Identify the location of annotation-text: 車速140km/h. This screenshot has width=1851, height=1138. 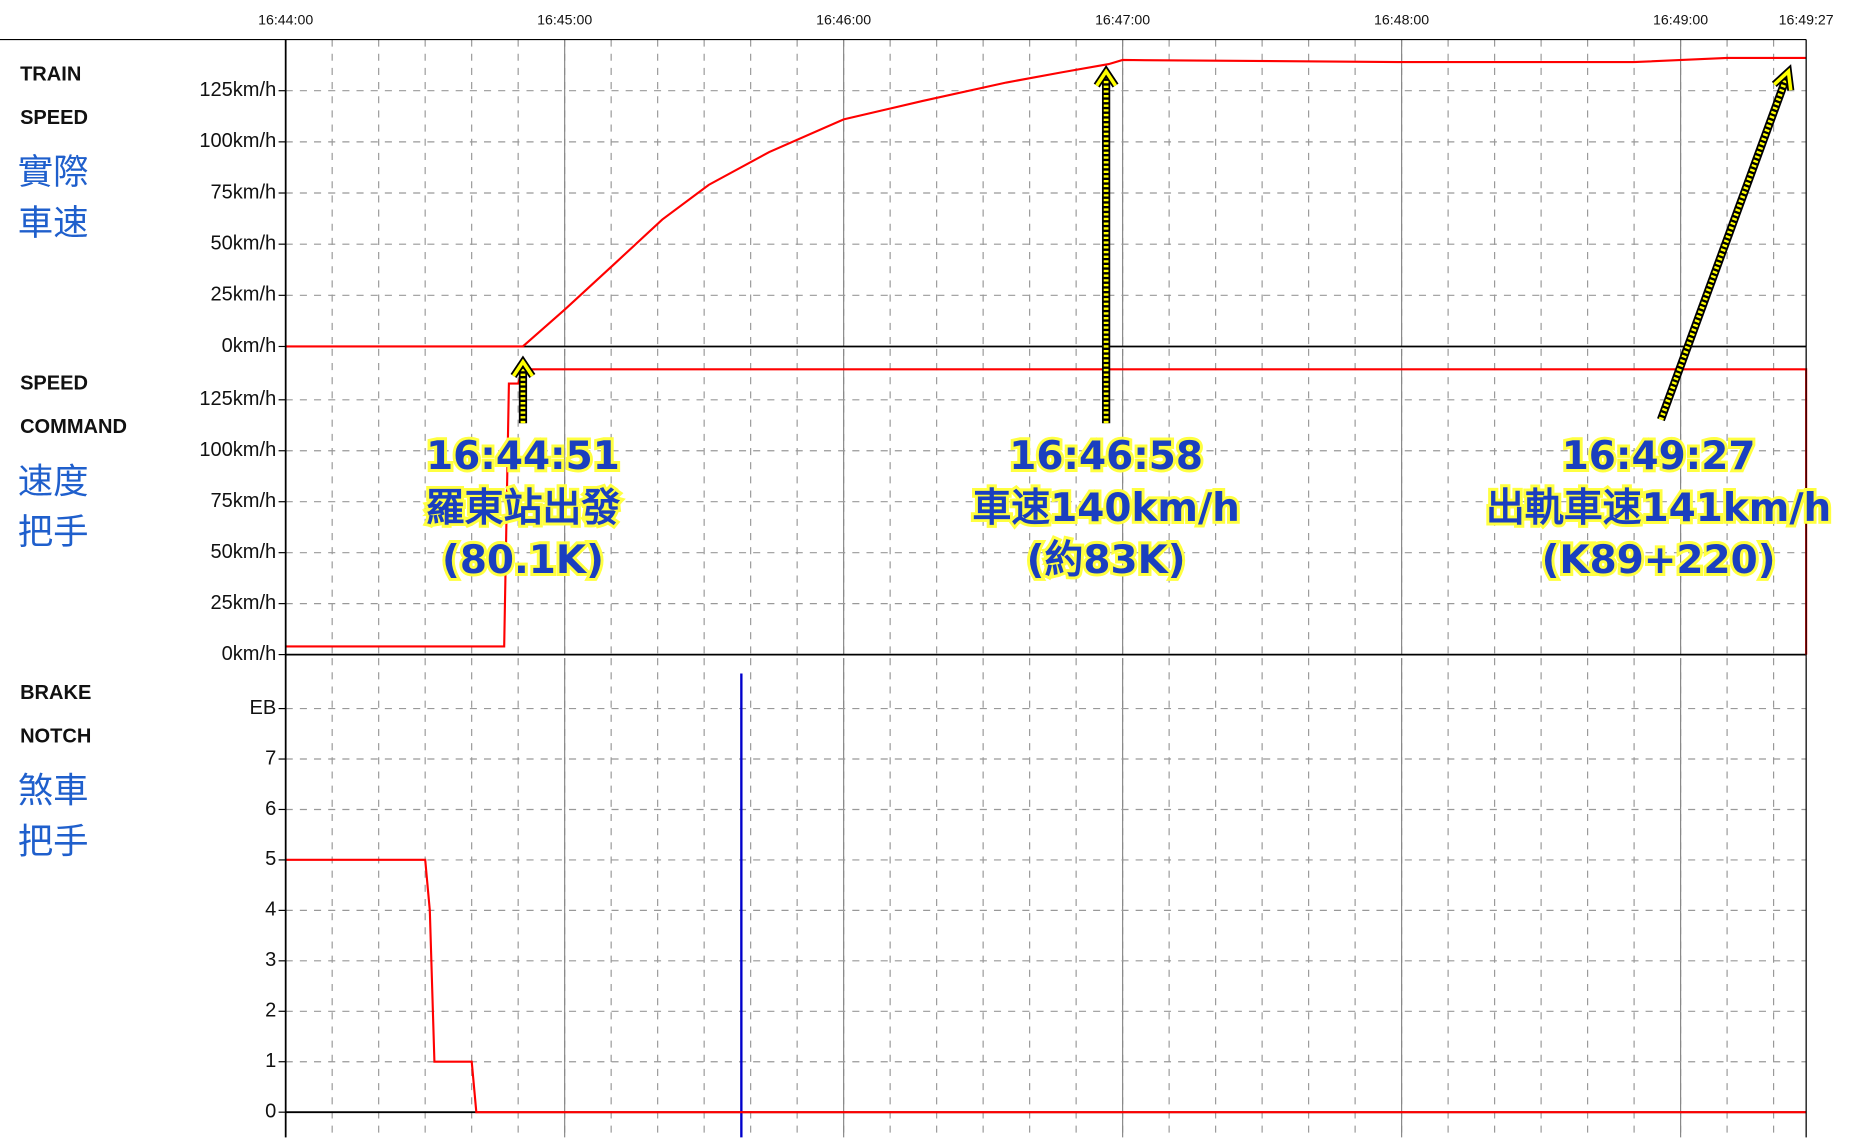
(1106, 508).